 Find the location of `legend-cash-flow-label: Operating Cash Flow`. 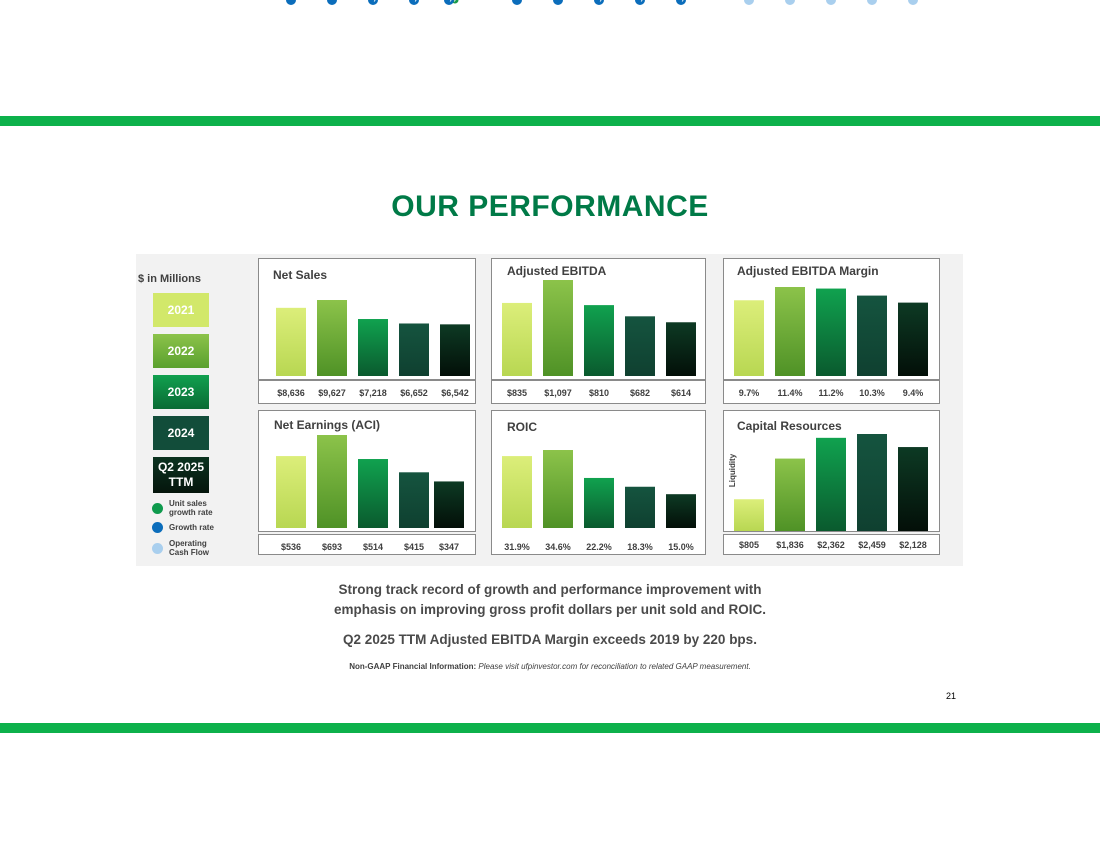

legend-cash-flow-label: Operating Cash Flow is located at coordinates (189, 548).